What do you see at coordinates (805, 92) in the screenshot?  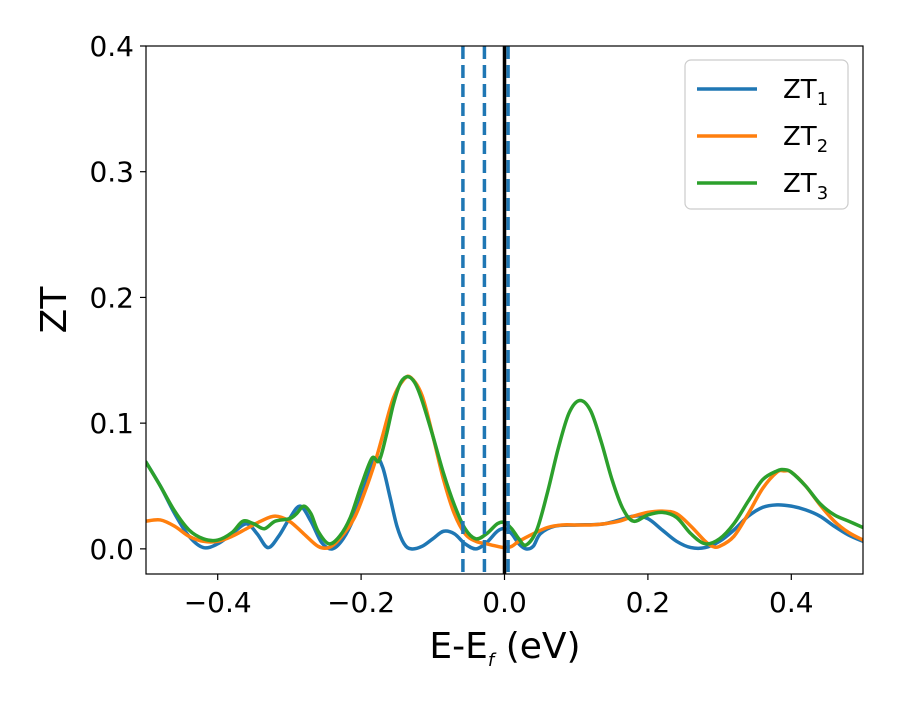 I see `legend-label-zt1: ZT1` at bounding box center [805, 92].